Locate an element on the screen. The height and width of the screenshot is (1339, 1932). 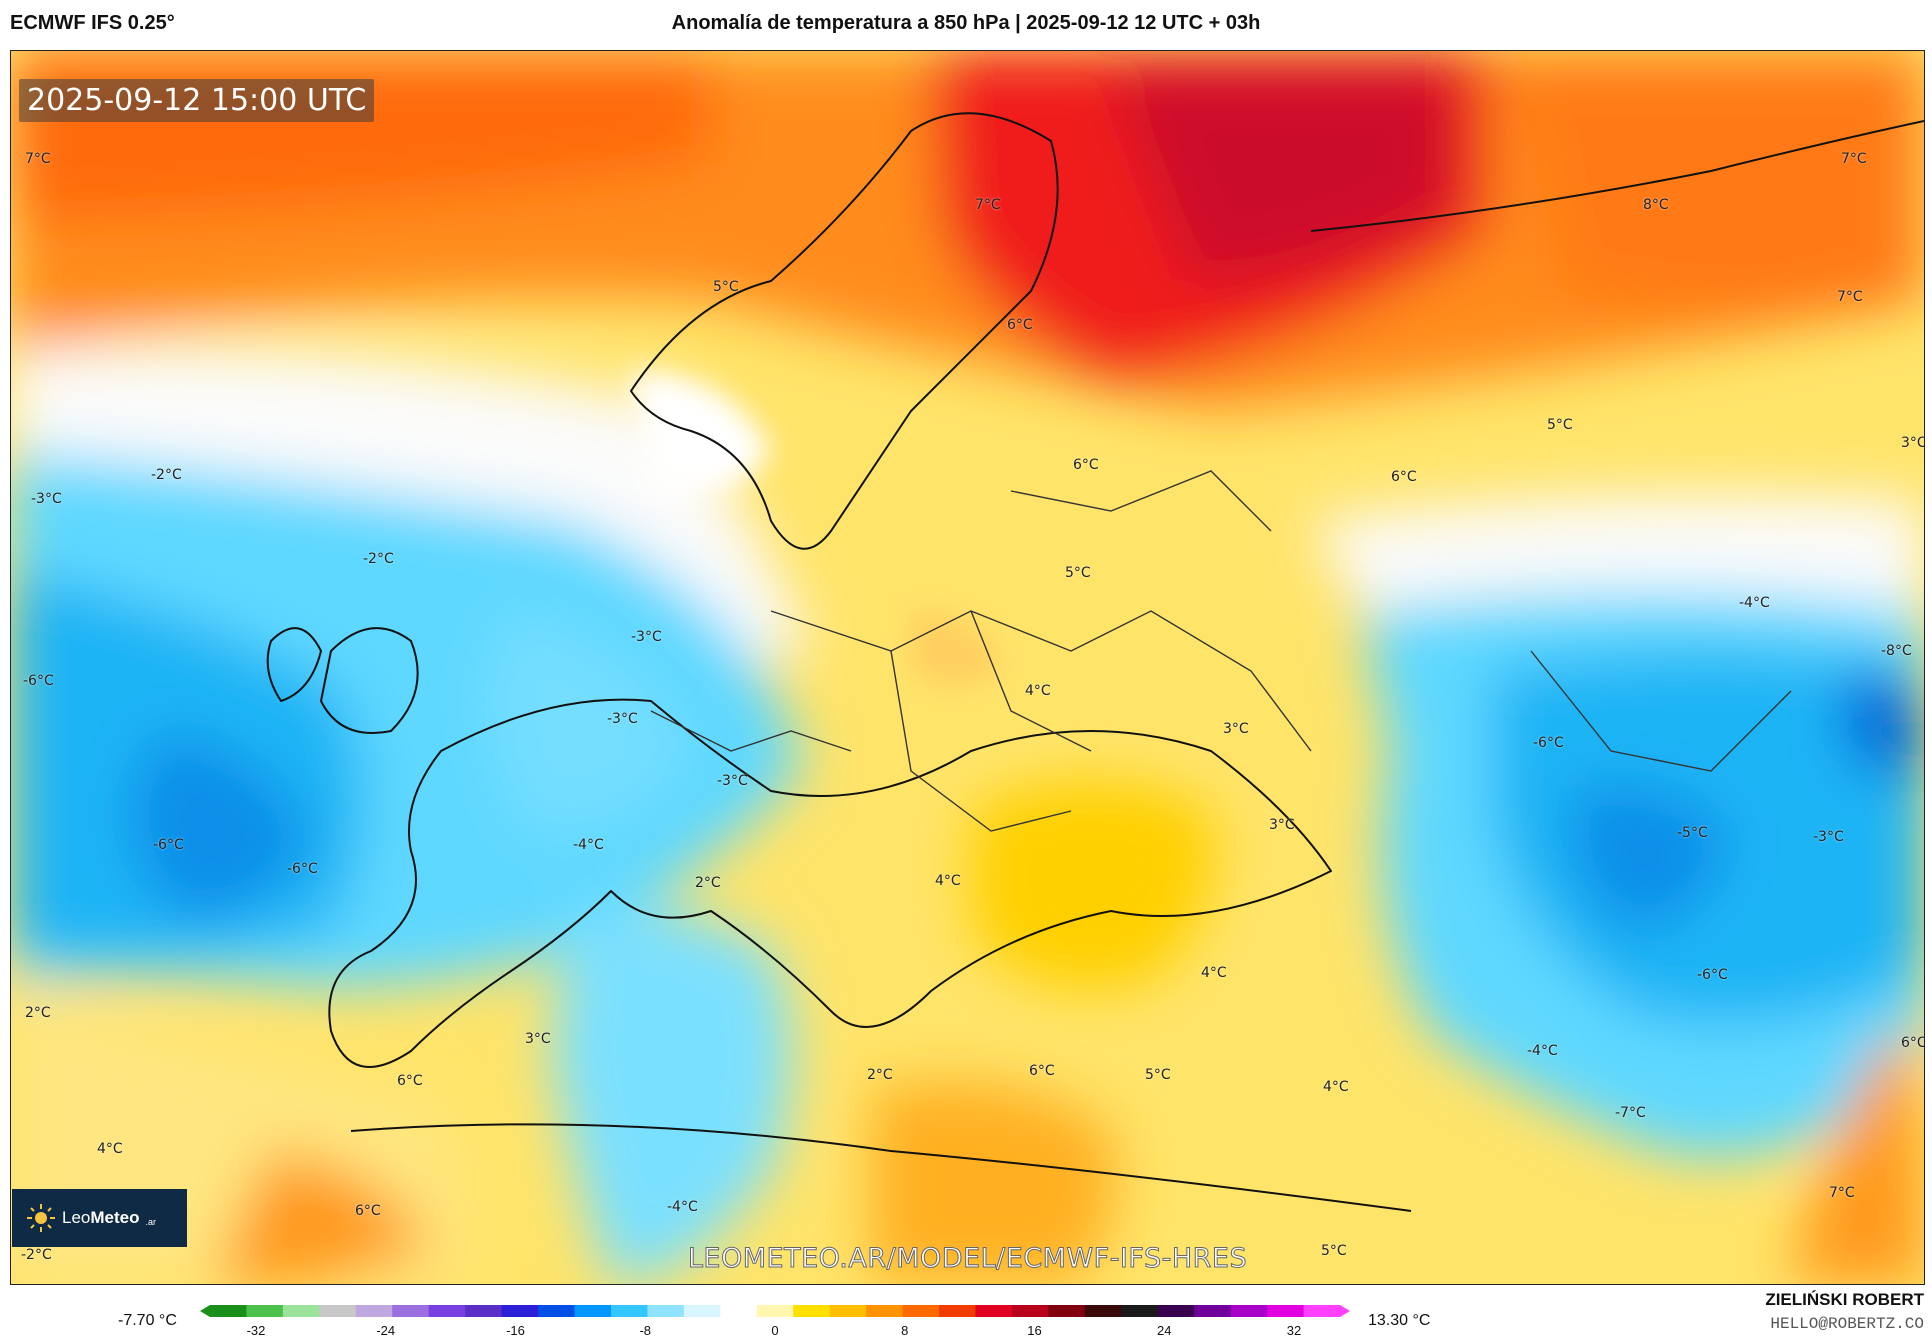
colorbar is located at coordinates (775, 1311).